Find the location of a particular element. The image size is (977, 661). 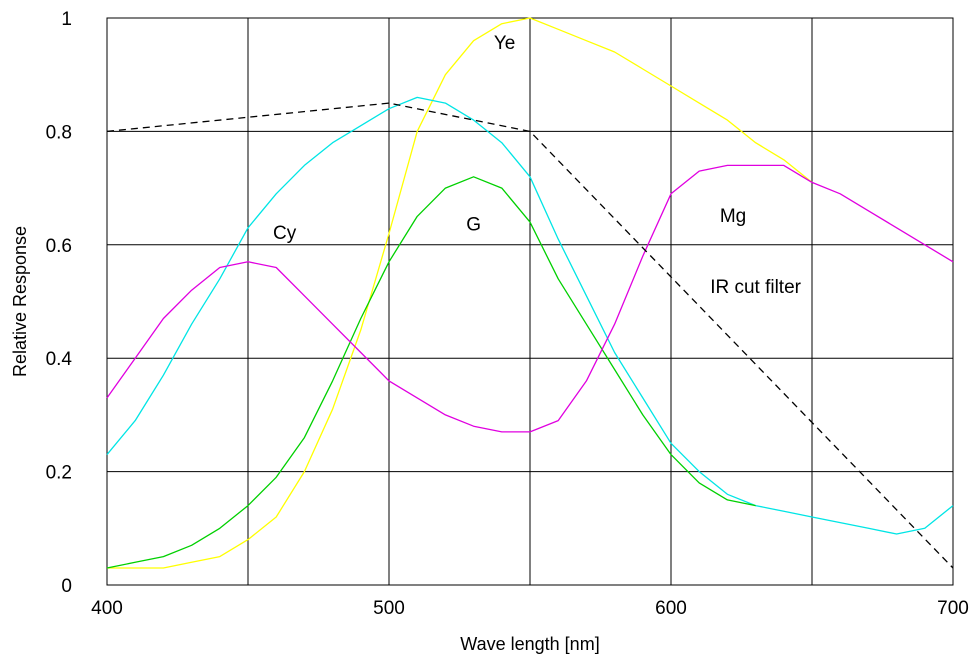

series-label-mg: Mg is located at coordinates (733, 216).